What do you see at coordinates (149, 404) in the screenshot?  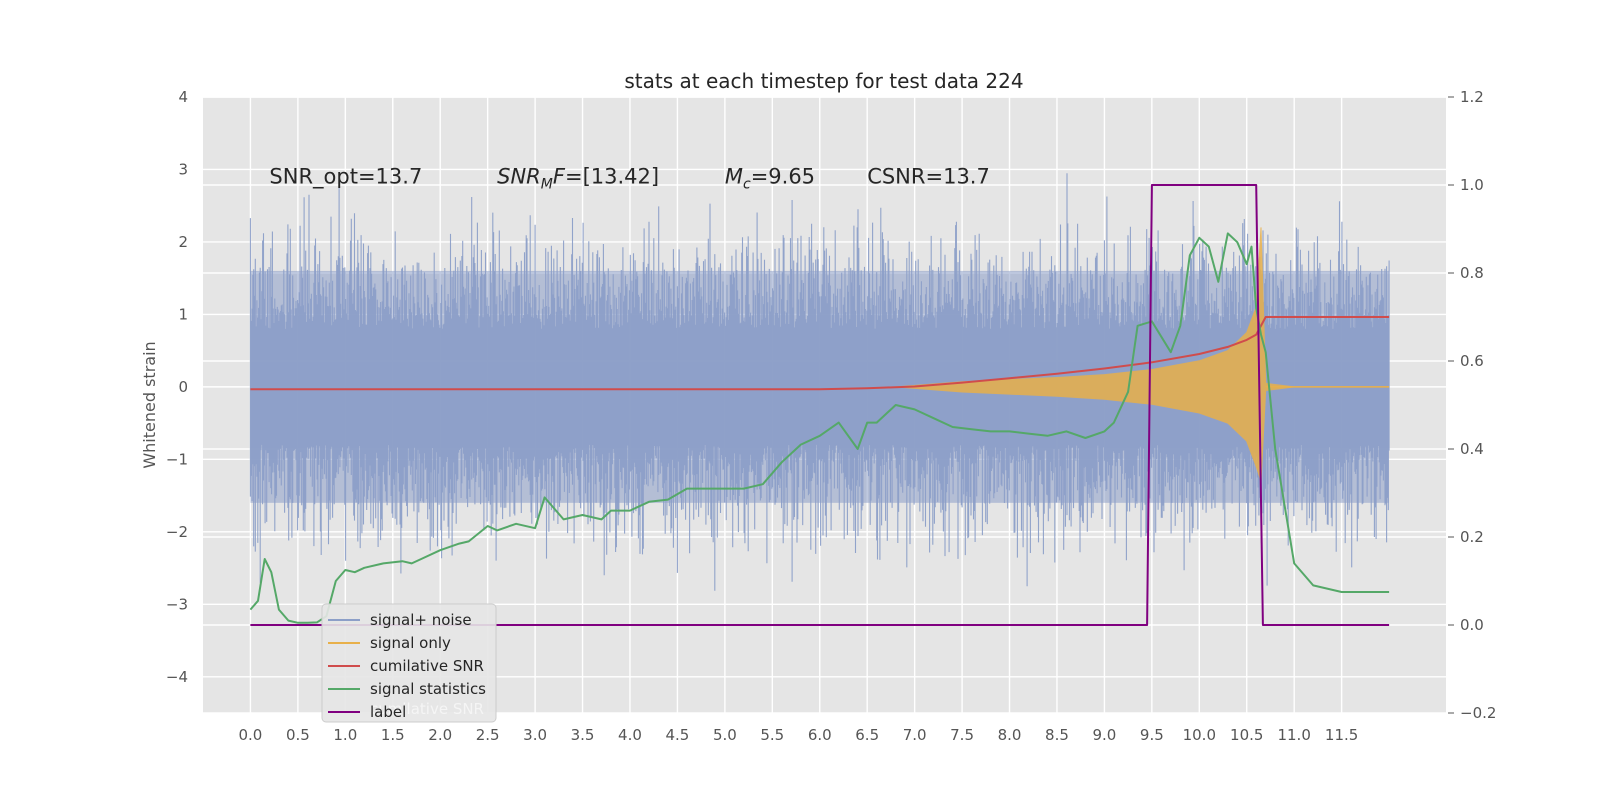 I see `y-axis-label: Whitened strain` at bounding box center [149, 404].